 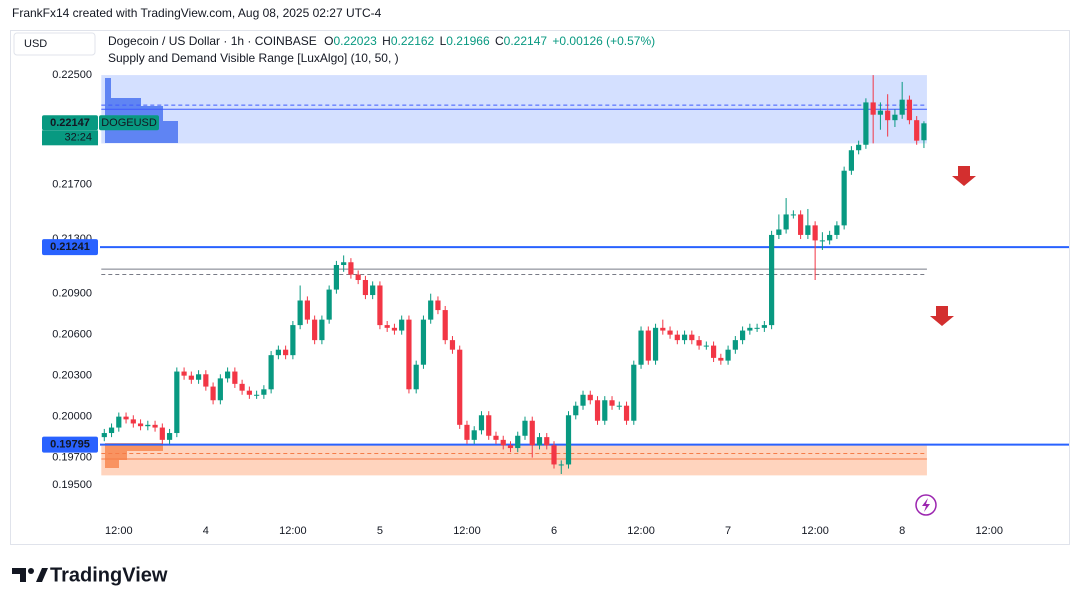 I want to click on y-tick-label: 0.20300, so click(x=72, y=376).